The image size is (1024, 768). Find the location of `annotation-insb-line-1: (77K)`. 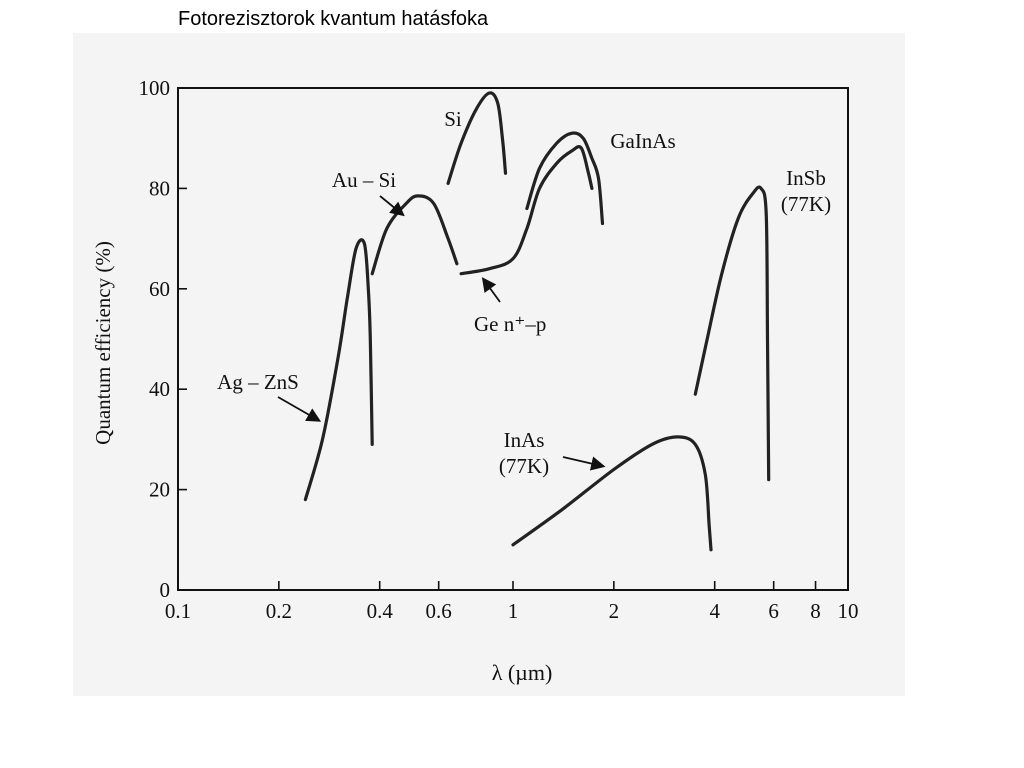

annotation-insb-line-1: (77K) is located at coordinates (806, 204).